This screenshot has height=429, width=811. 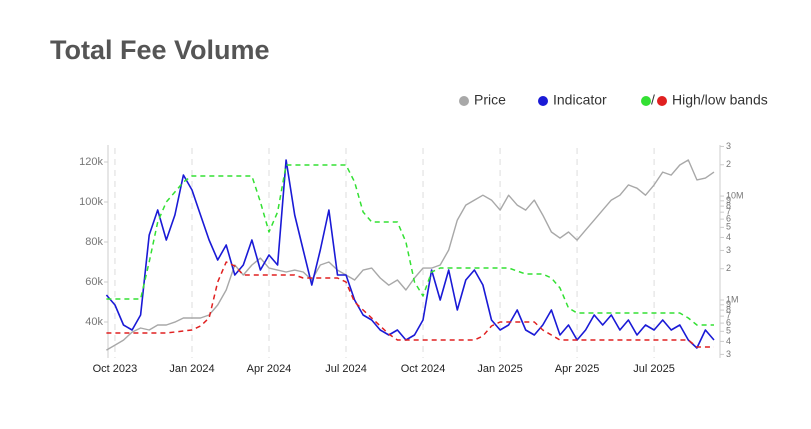 What do you see at coordinates (160, 50) in the screenshot?
I see `title: Total Fee Volume` at bounding box center [160, 50].